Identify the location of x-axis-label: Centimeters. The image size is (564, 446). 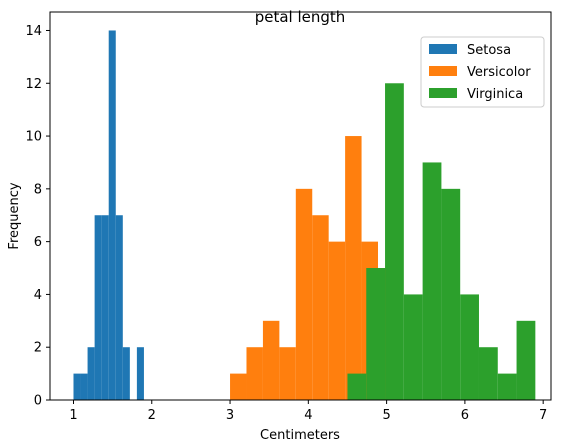
(300, 435).